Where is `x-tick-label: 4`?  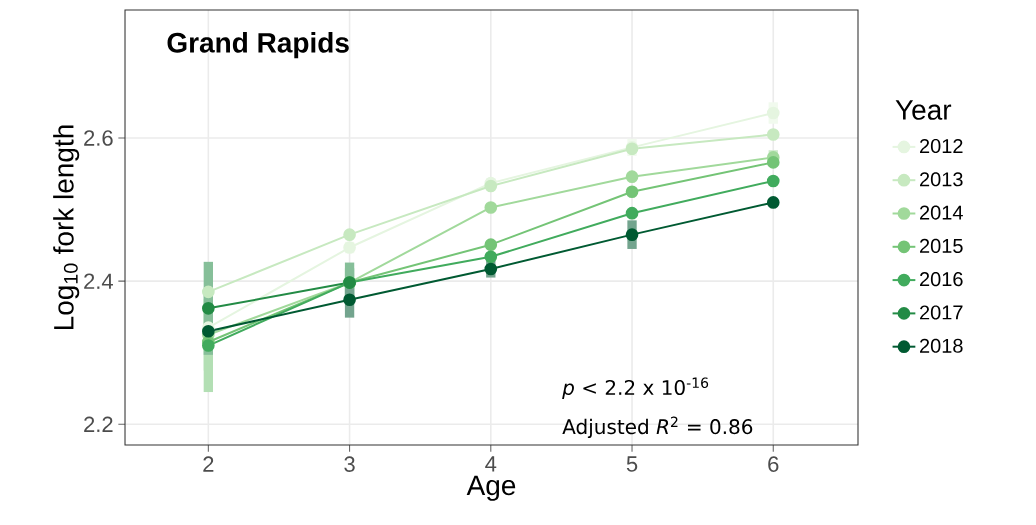 x-tick-label: 4 is located at coordinates (491, 464).